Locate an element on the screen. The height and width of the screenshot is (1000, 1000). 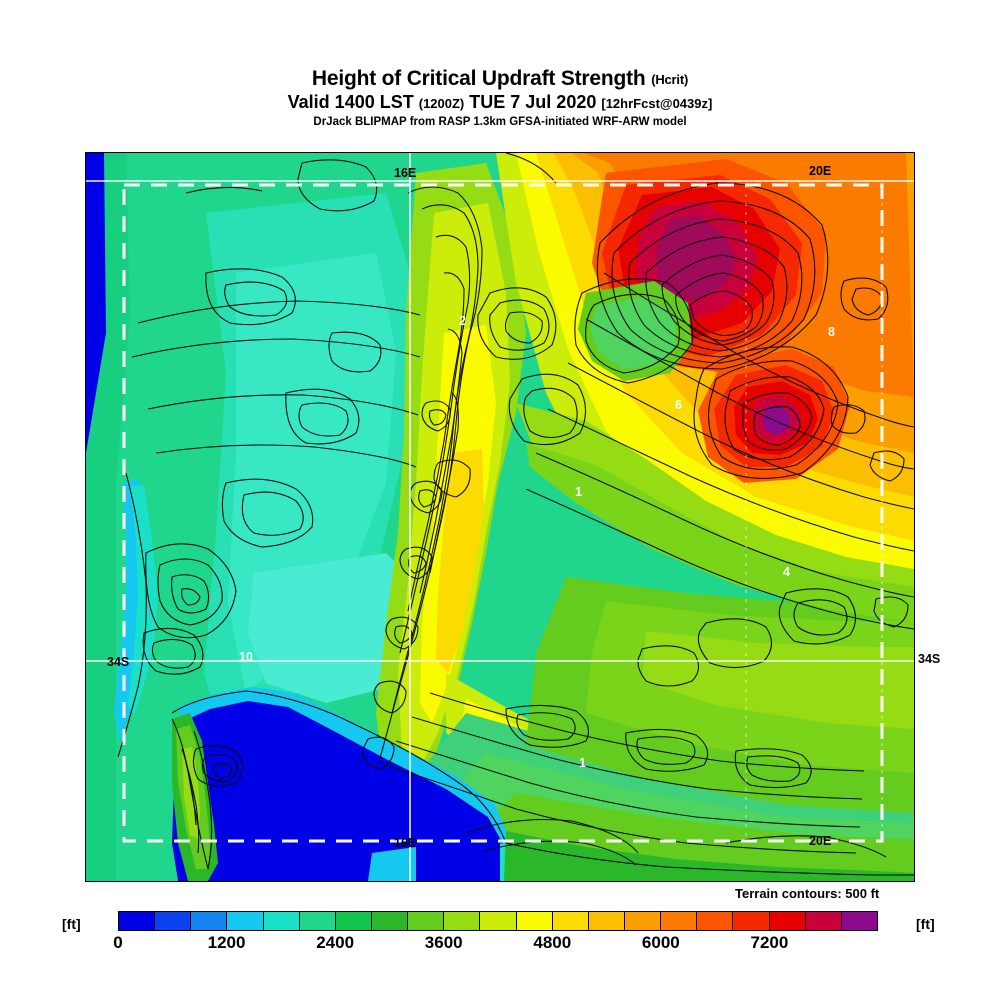
valid-zulu-label: (1200Z) is located at coordinates (441, 104).